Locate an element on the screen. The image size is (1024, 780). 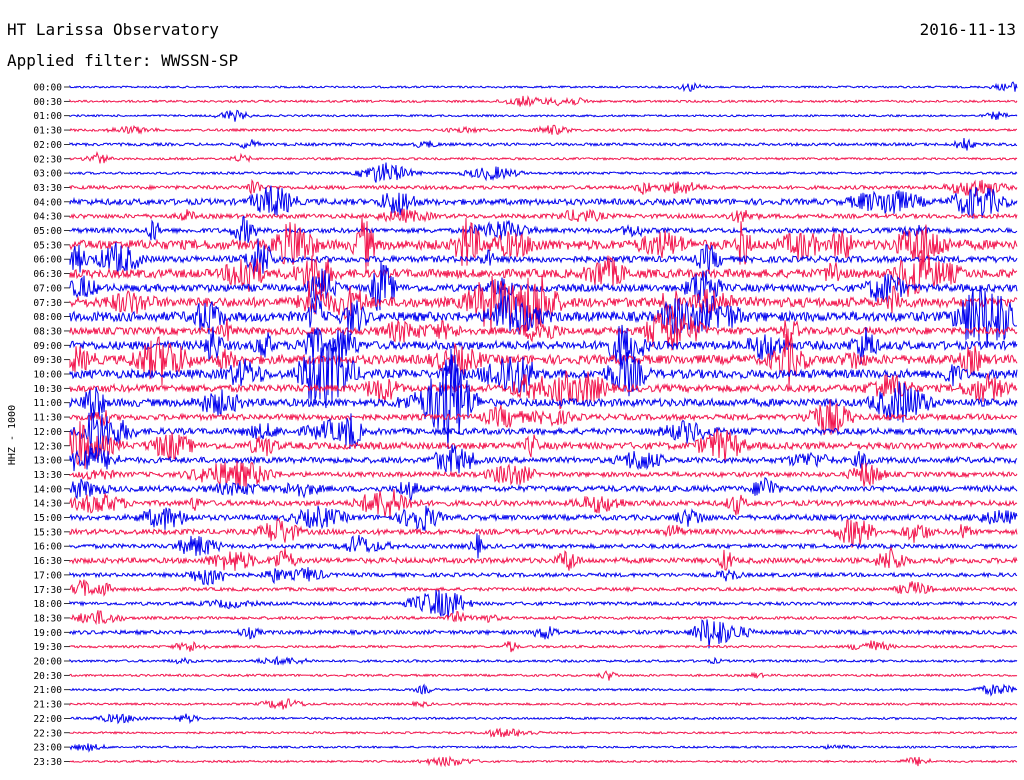
tick-label-1930: 19:30 is located at coordinates (47, 647).